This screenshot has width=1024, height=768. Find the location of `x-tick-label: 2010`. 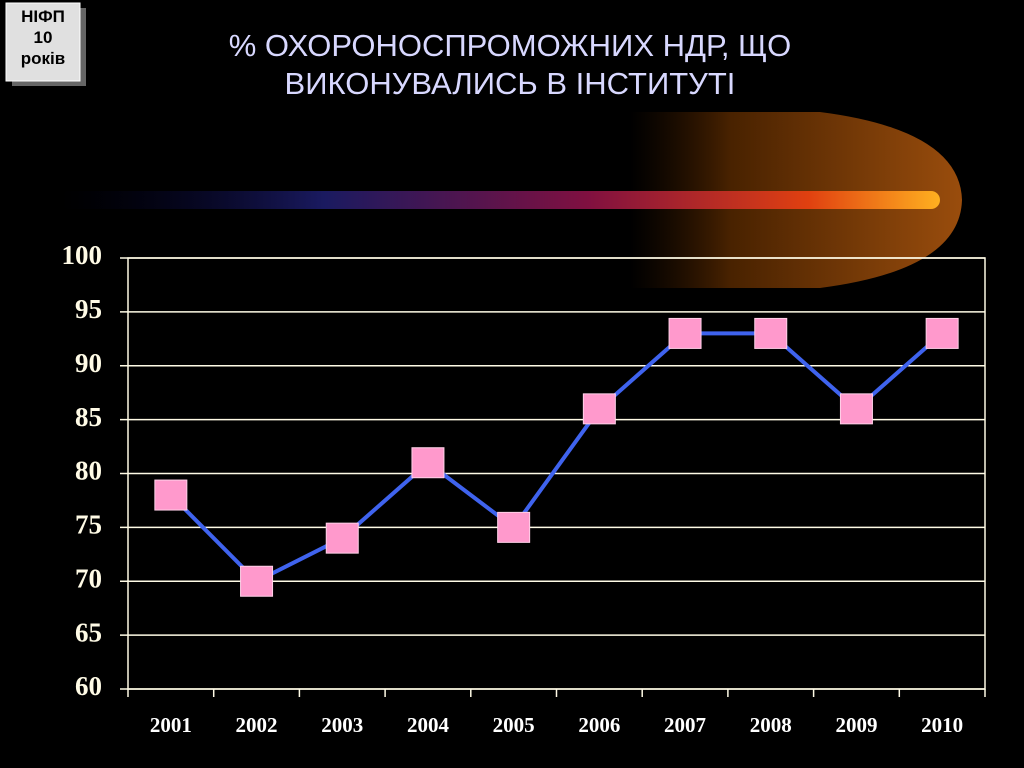

x-tick-label: 2010 is located at coordinates (942, 725).